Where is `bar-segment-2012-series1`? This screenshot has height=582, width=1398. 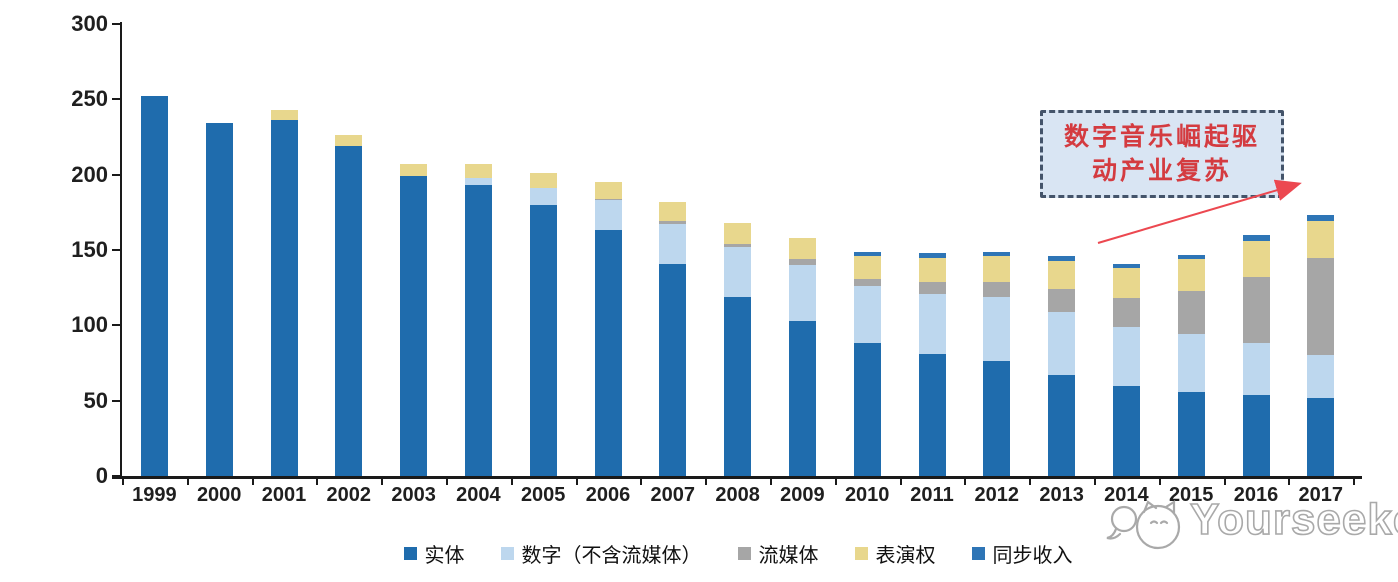
bar-segment-2012-series1 is located at coordinates (997, 329).